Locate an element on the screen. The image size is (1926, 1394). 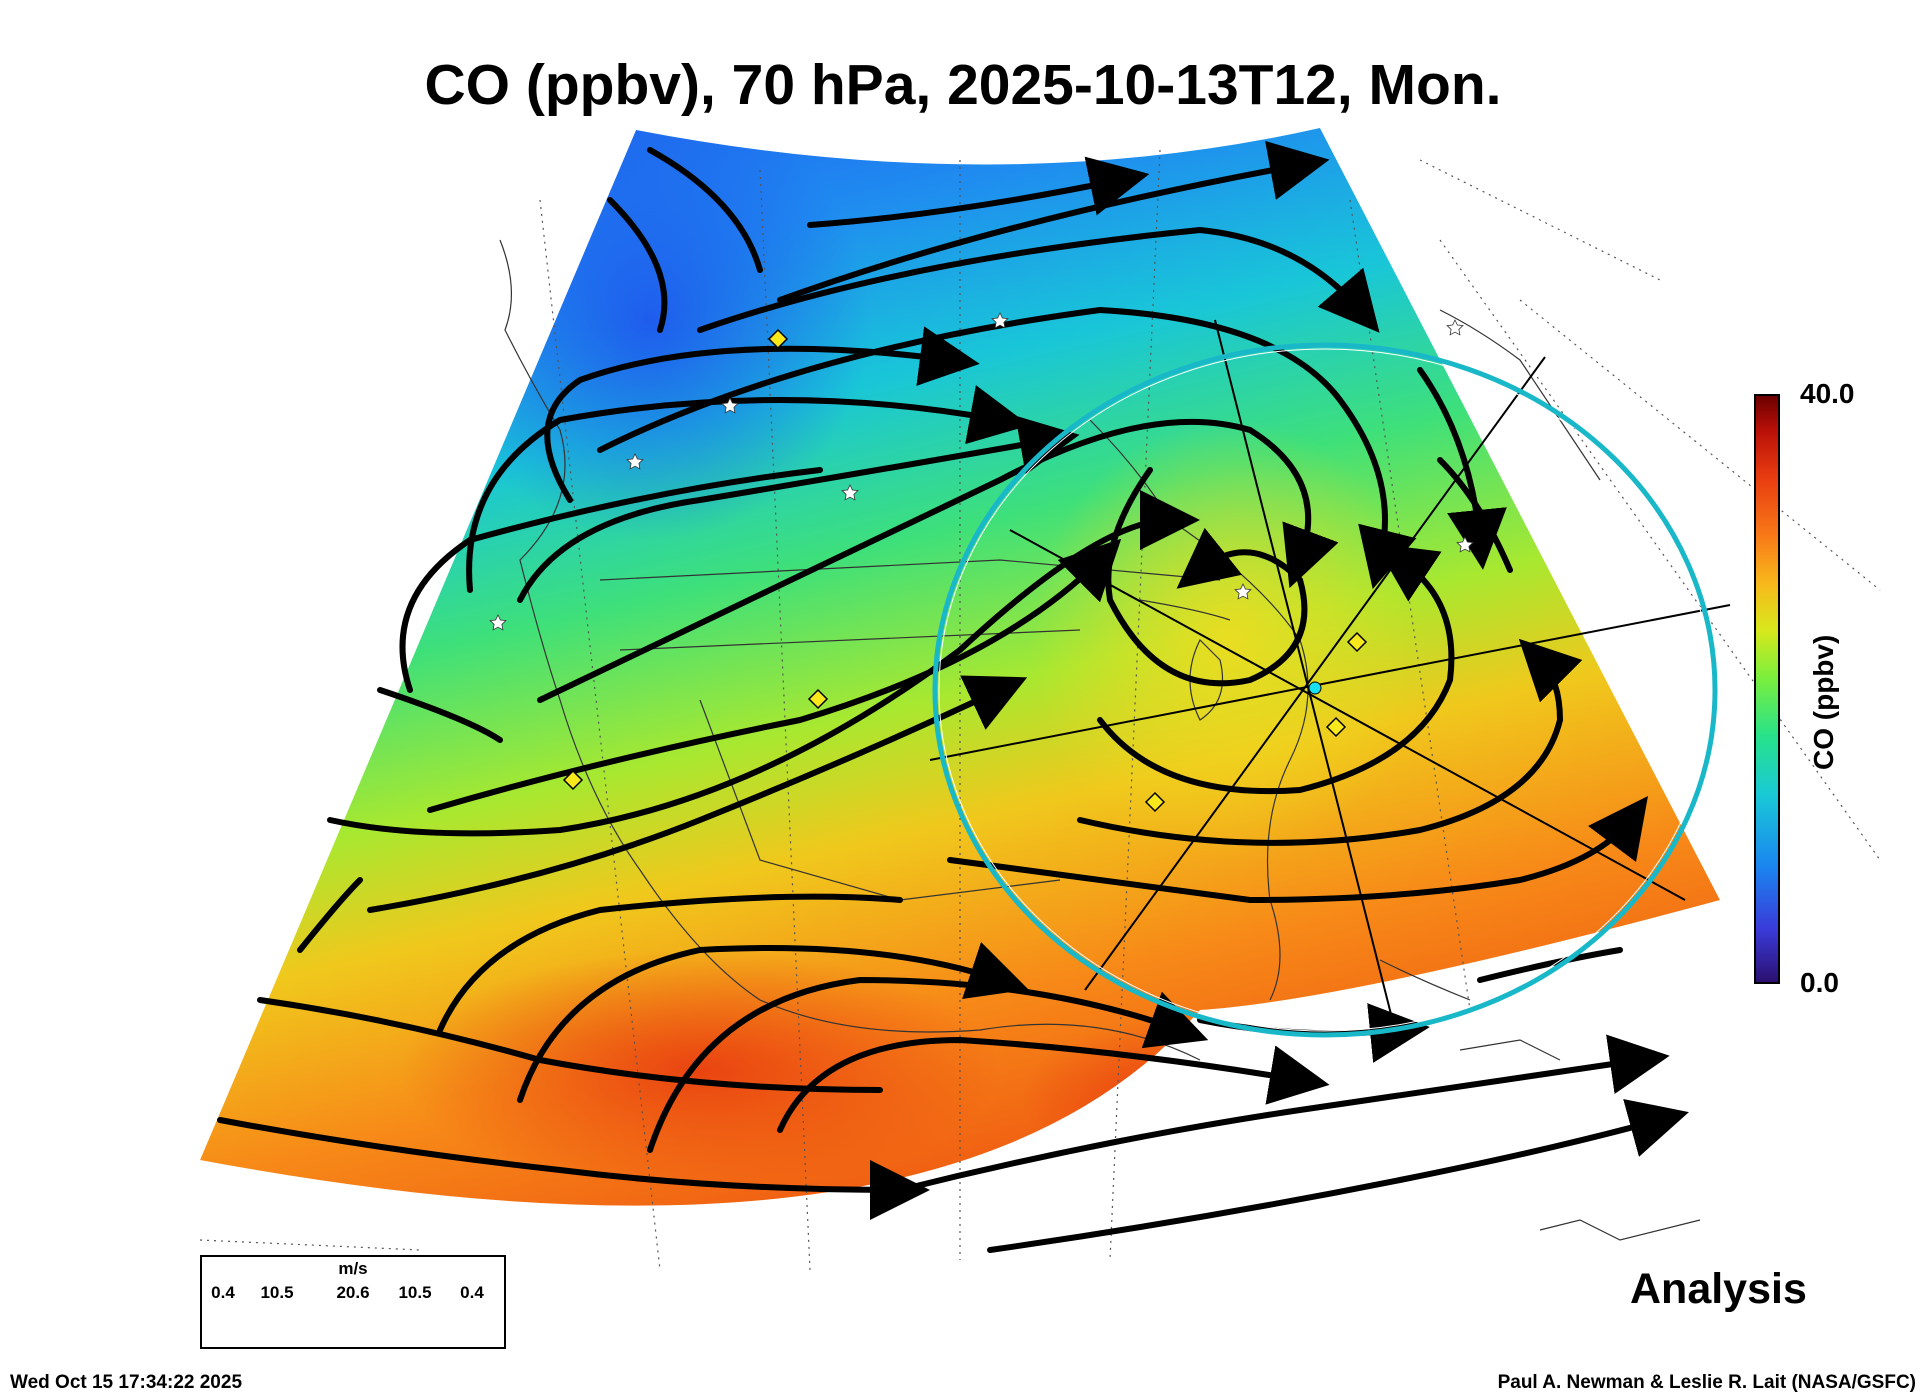
colorbar-max-label: 40.0 is located at coordinates (1827, 393).